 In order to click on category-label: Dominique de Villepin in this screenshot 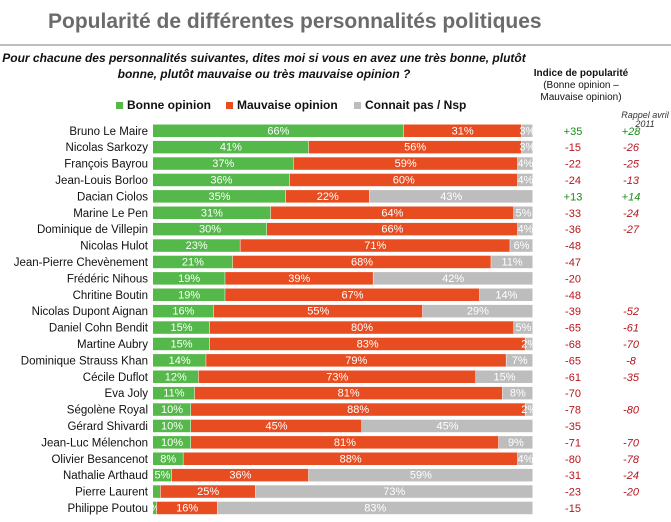, I will do `click(92, 230)`.